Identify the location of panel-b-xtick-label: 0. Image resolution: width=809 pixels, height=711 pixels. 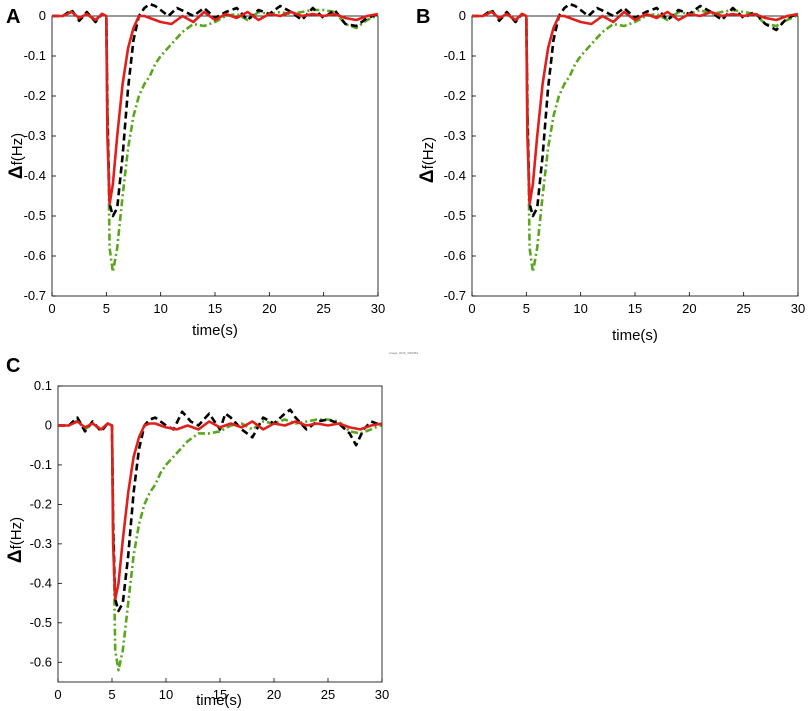
(471, 308).